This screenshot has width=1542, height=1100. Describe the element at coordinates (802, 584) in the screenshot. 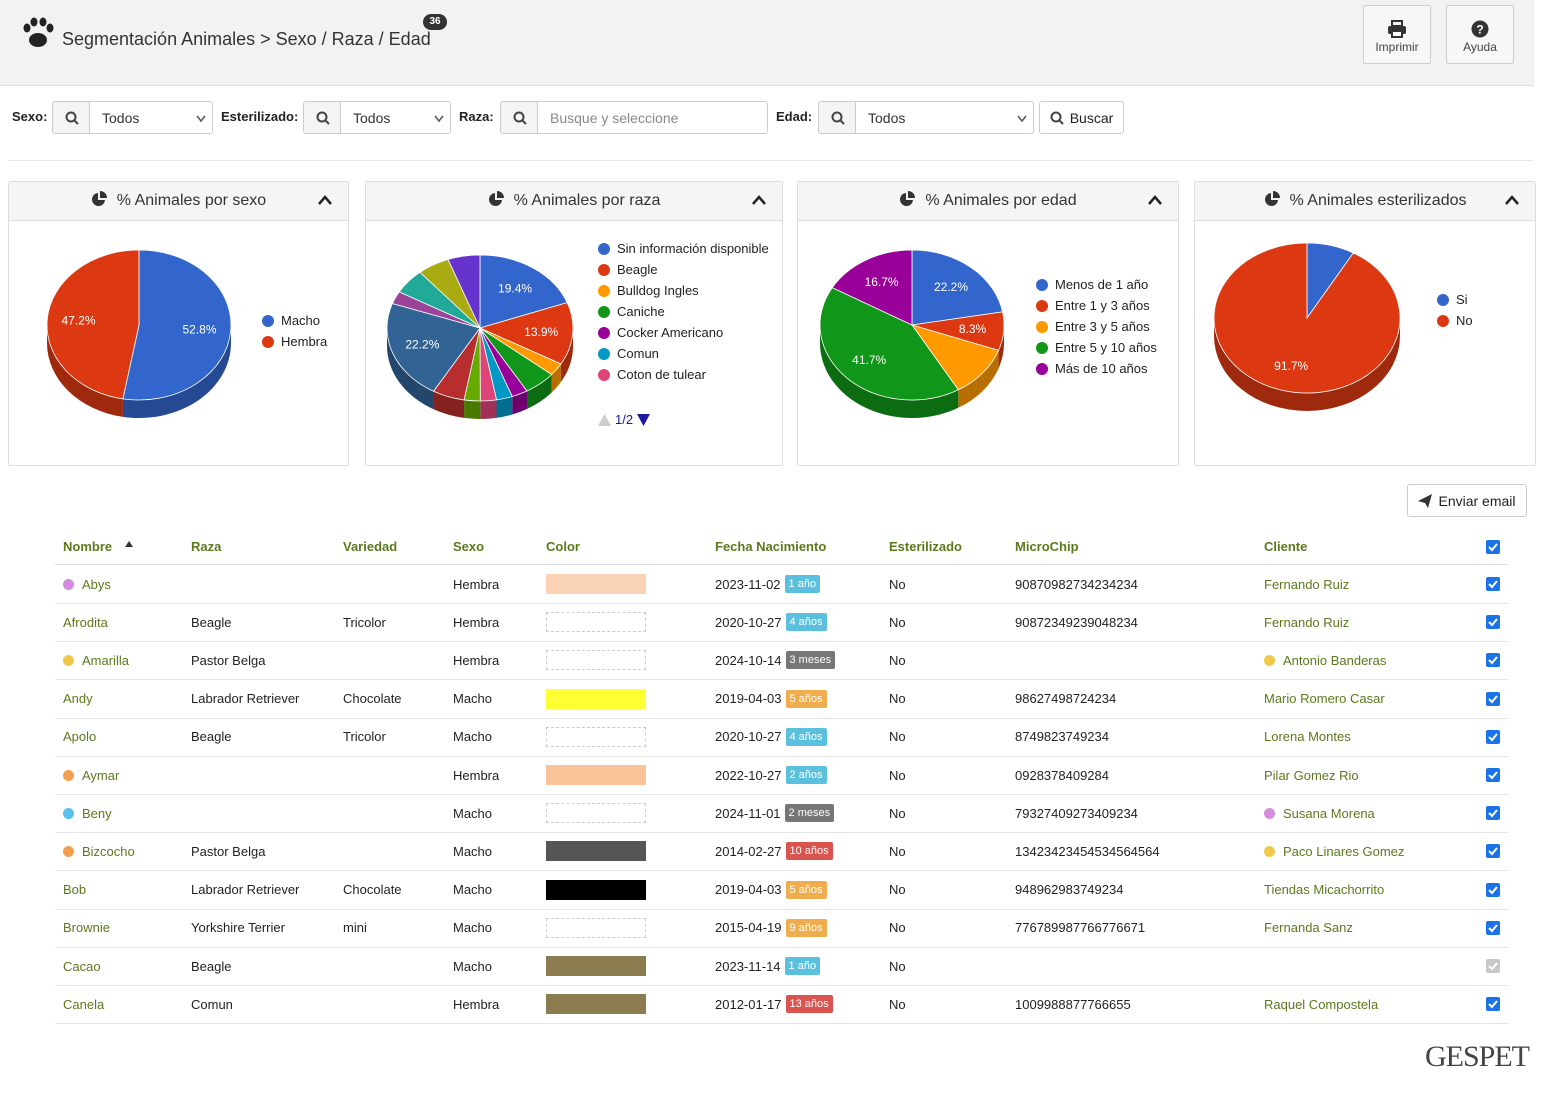

I see `age-badge: 1 año` at that location.